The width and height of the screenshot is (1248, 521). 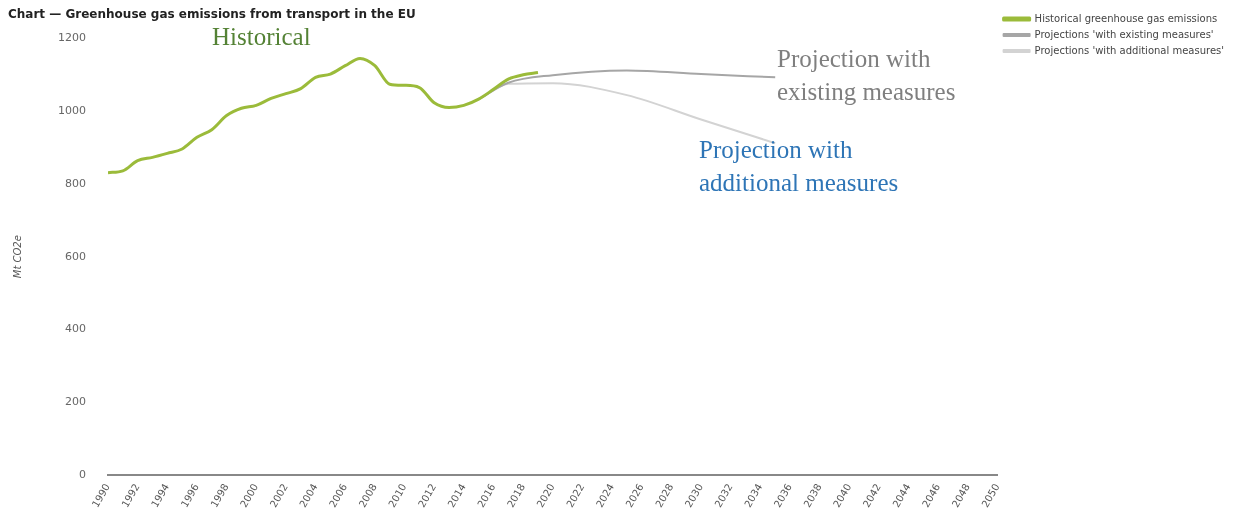 What do you see at coordinates (866, 75) in the screenshot?
I see `annotation: Projection with existing measures` at bounding box center [866, 75].